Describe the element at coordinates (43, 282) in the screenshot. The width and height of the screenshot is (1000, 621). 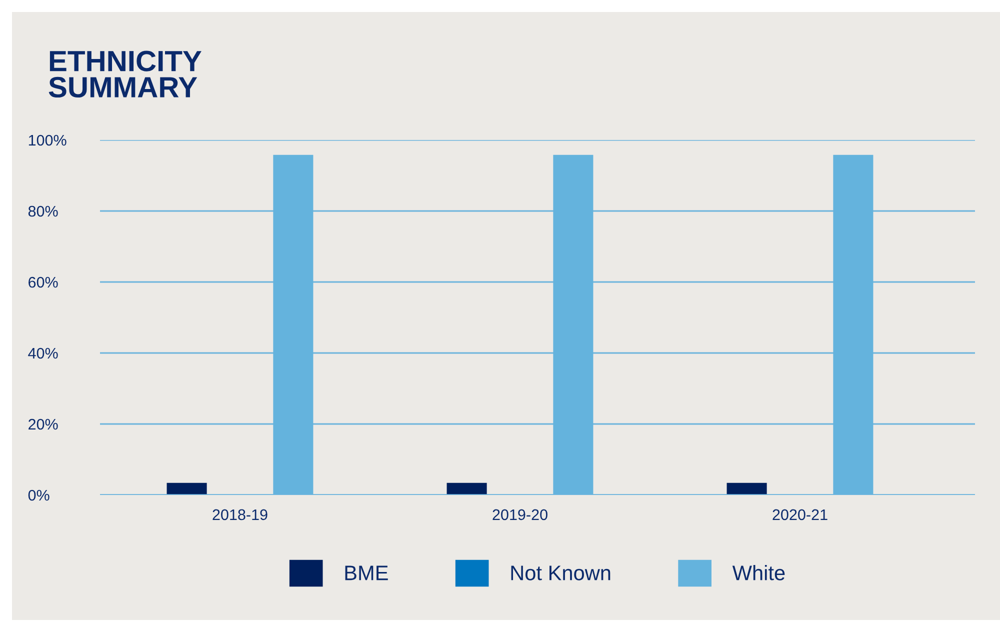
I see `y-tick-label: 60%` at that location.